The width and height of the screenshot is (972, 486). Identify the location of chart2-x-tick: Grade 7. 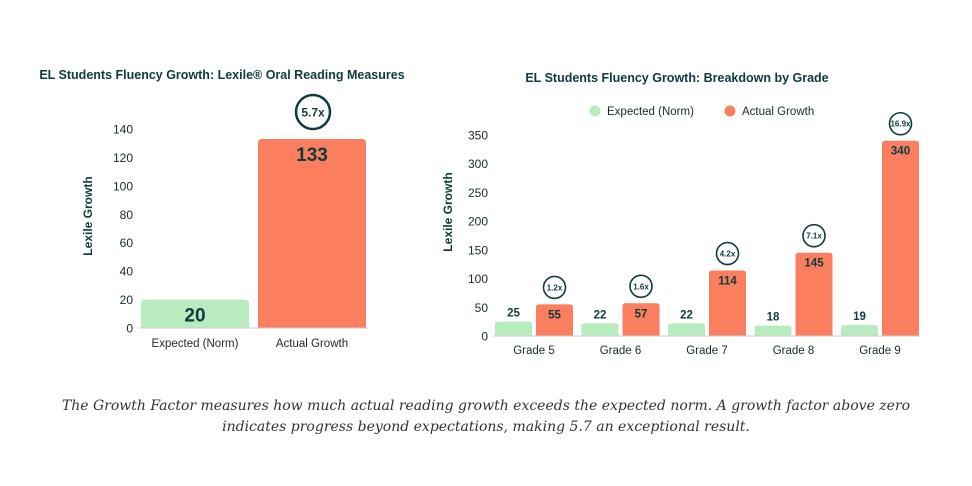
(707, 351).